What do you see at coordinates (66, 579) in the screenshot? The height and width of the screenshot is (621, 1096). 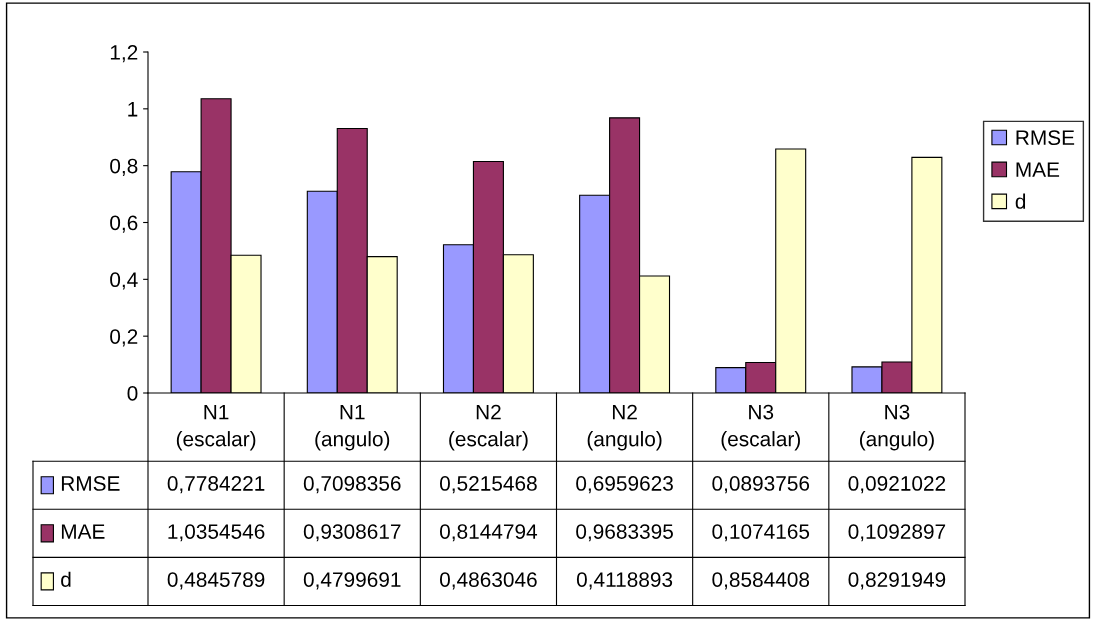 I see `text: d` at bounding box center [66, 579].